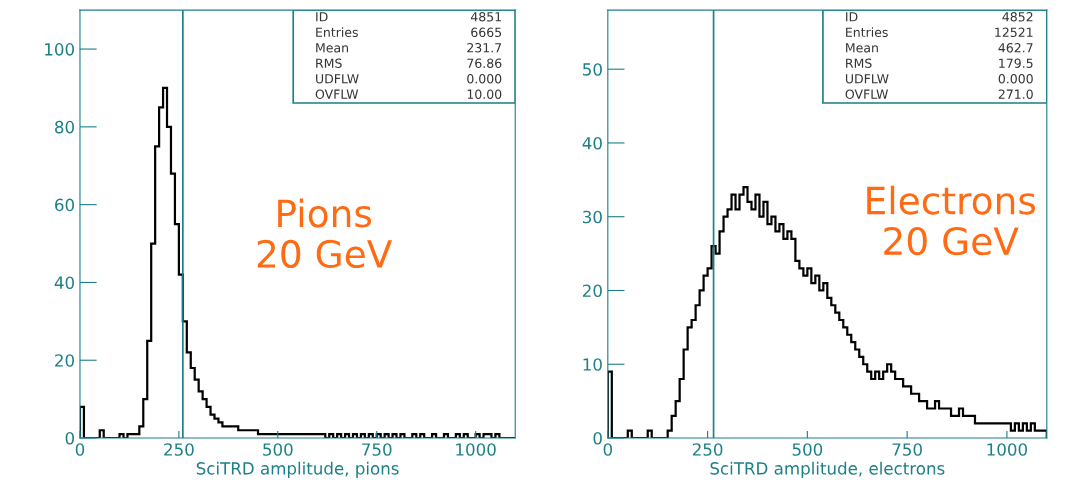 The width and height of the screenshot is (1072, 484). What do you see at coordinates (592, 69) in the screenshot?
I see `y-tick-label: 50` at bounding box center [592, 69].